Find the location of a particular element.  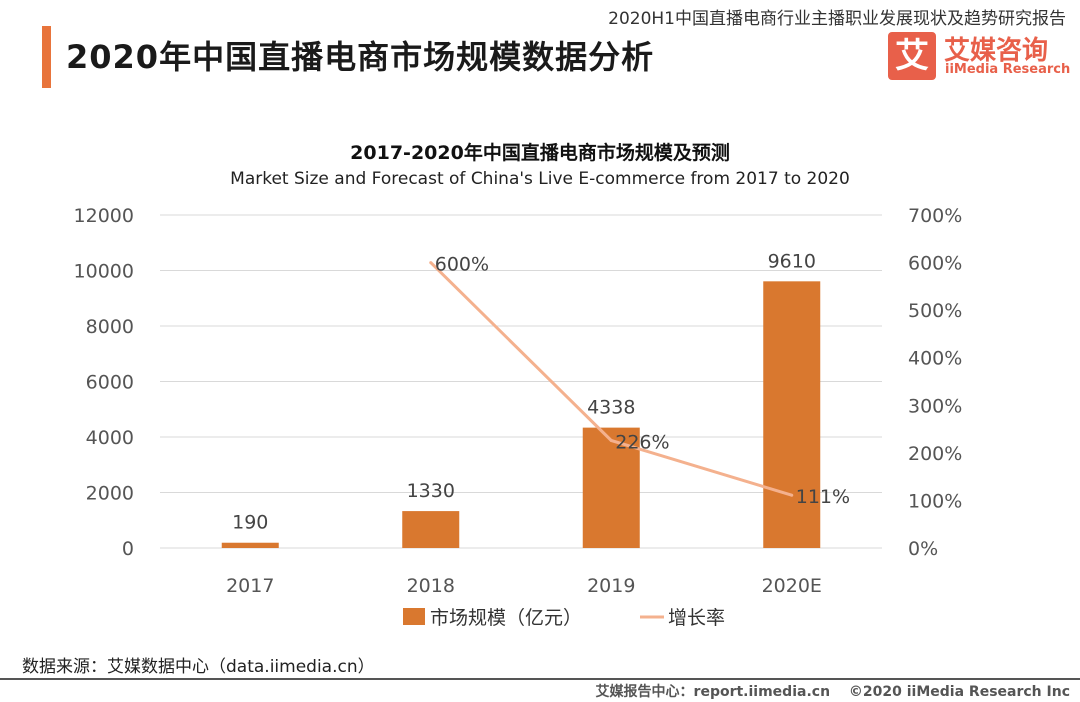

y-right-tick-label: 600% is located at coordinates (935, 264).